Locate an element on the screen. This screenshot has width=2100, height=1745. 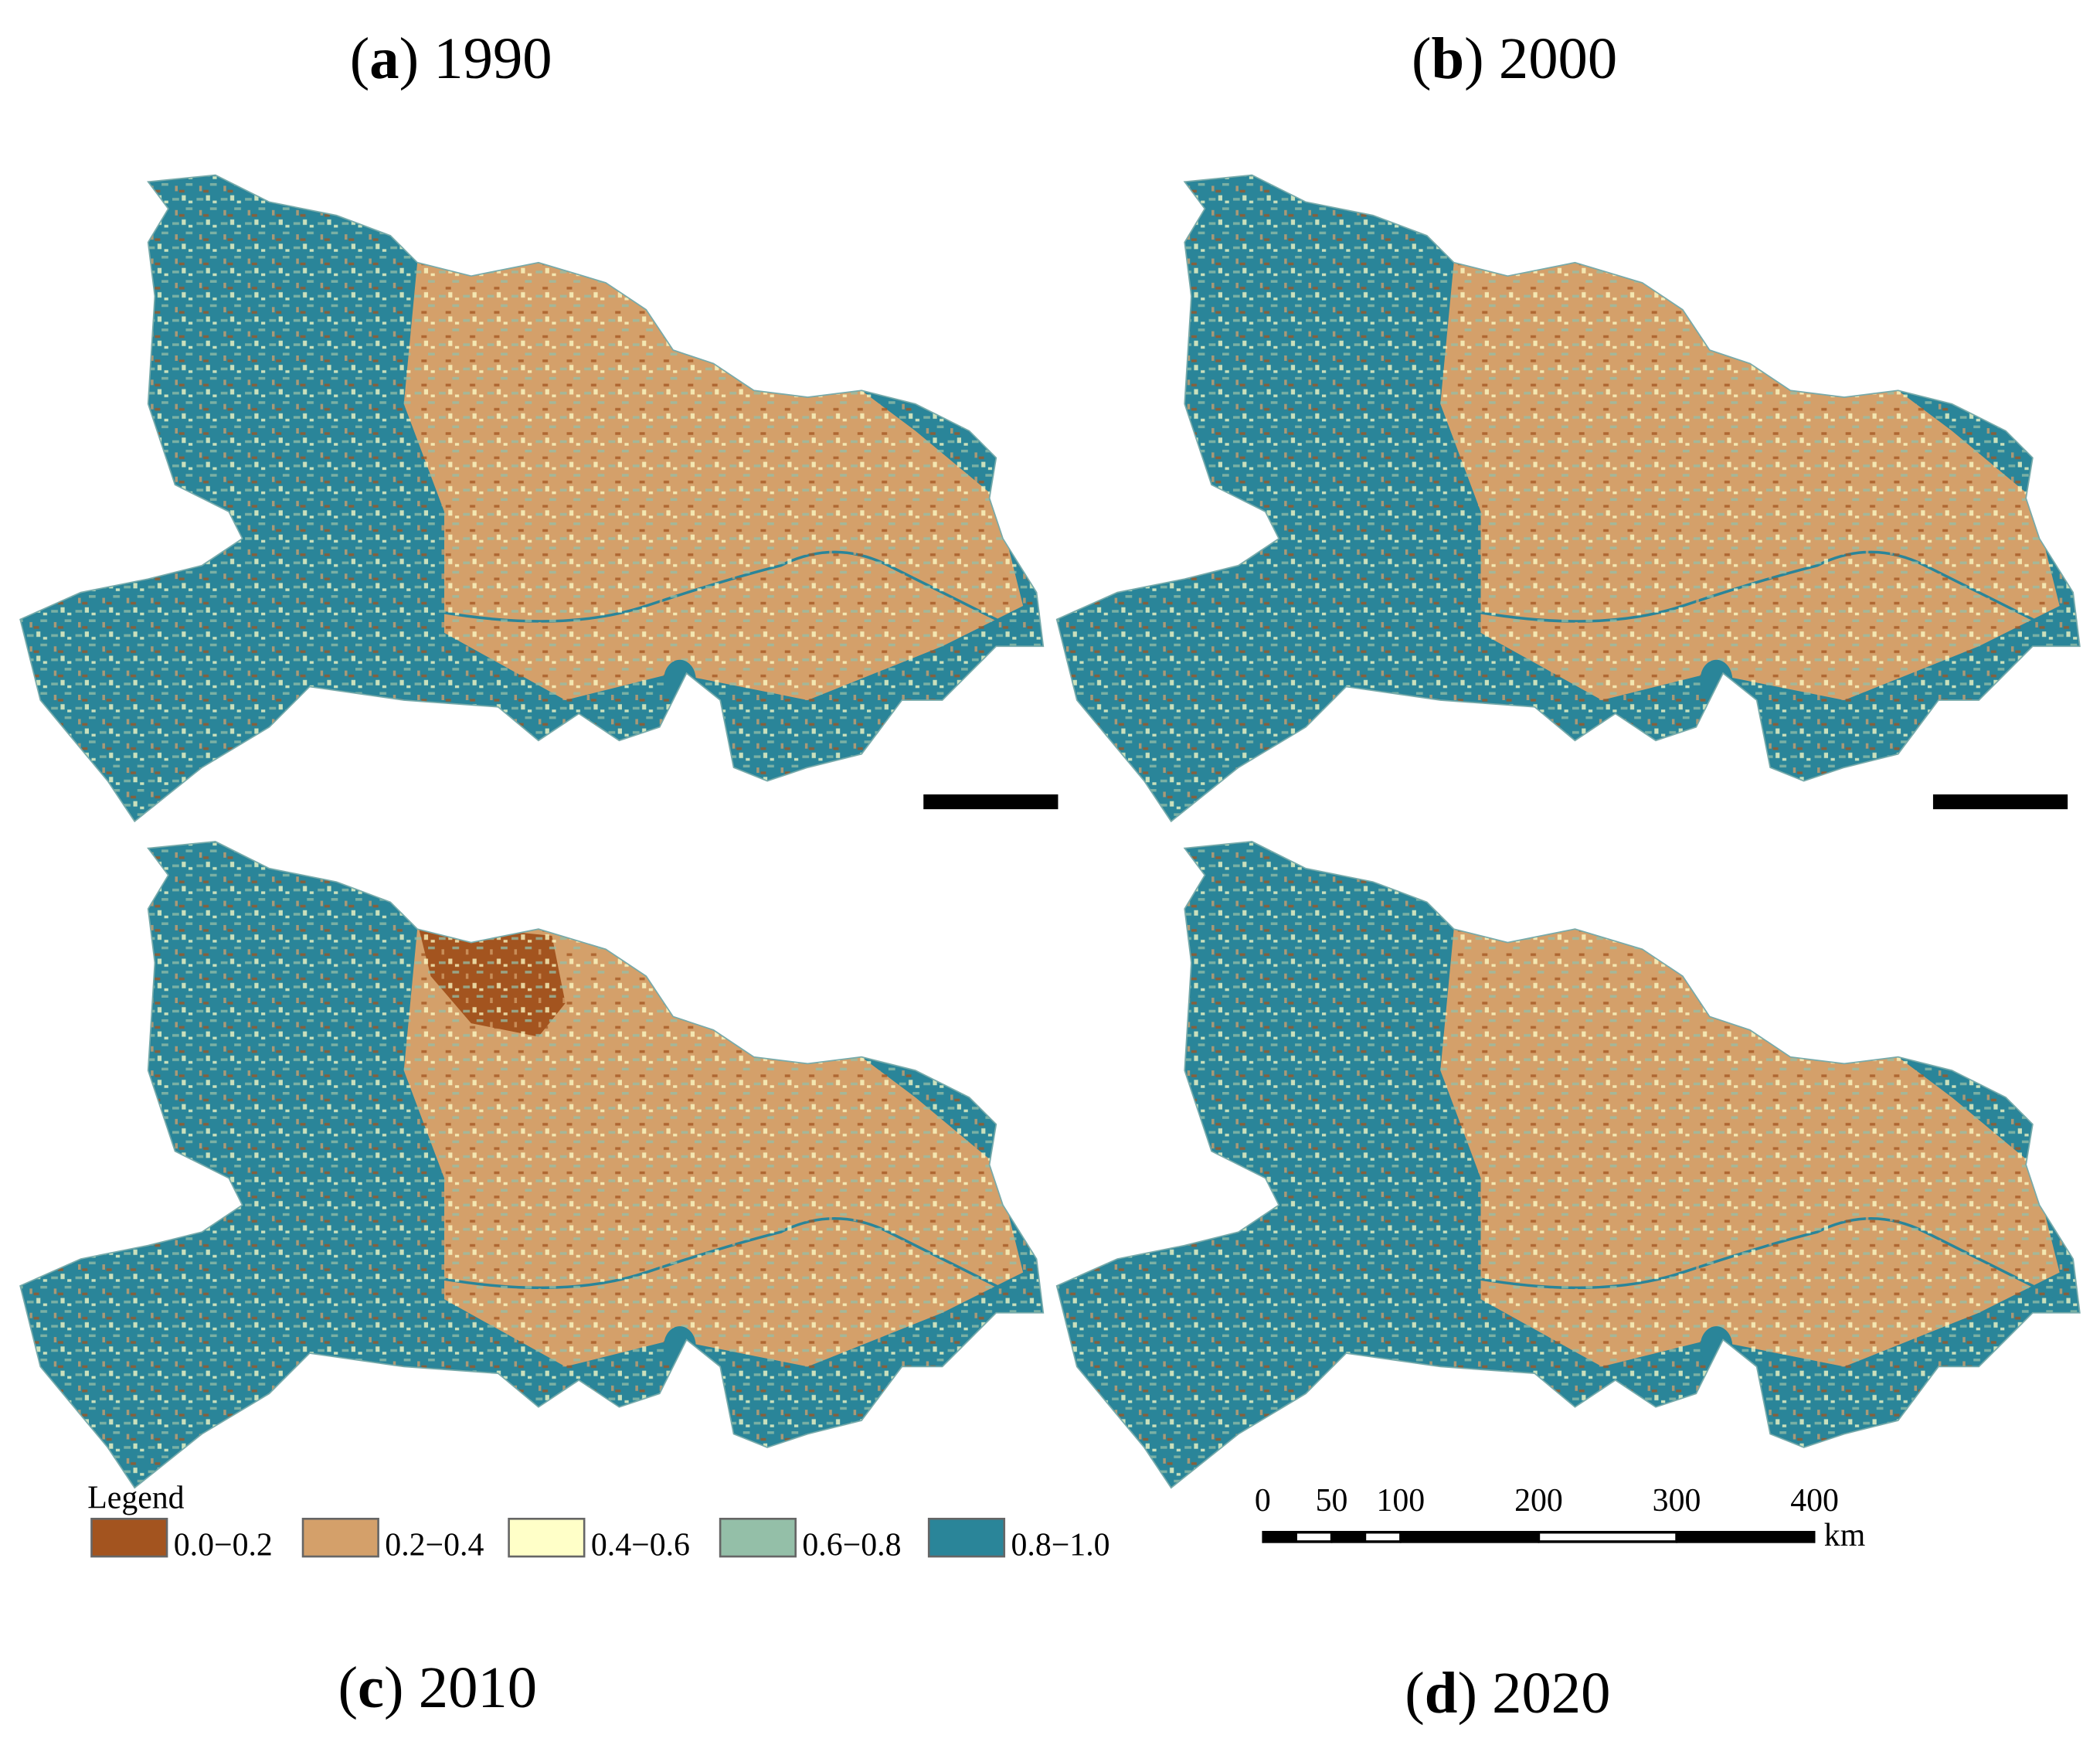
panel-title: (c) 2010 is located at coordinates (437, 1687).